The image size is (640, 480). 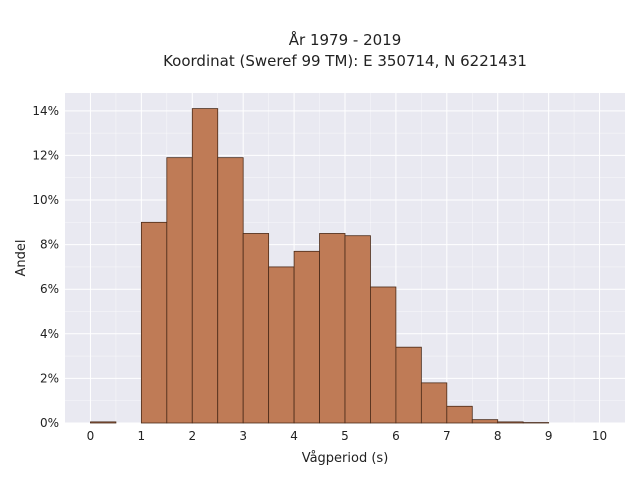 What do you see at coordinates (549, 436) in the screenshot?
I see `x-tick-label: 9` at bounding box center [549, 436].